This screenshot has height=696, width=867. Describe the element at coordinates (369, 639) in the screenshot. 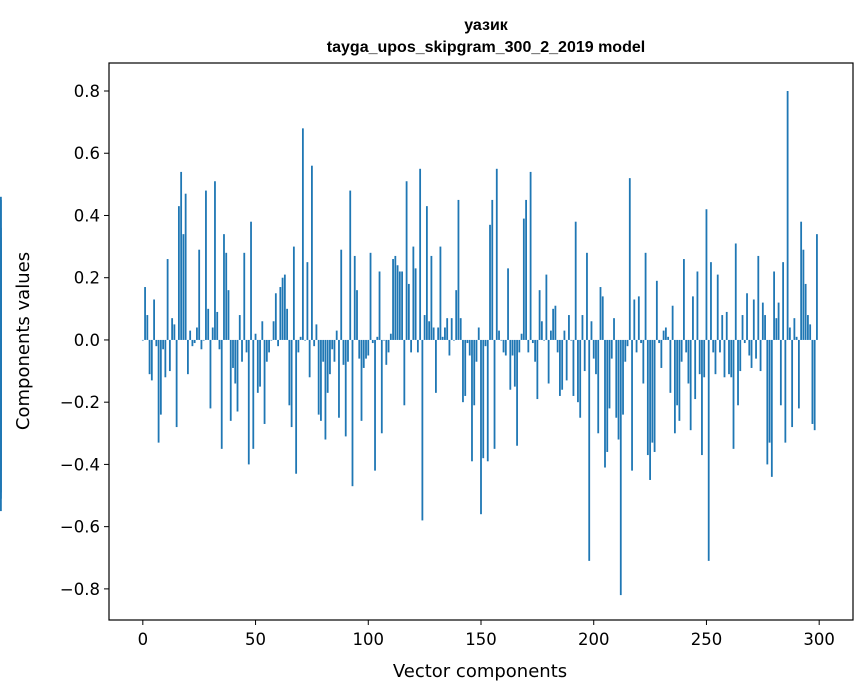

I see `x-tick-label: 100` at that location.